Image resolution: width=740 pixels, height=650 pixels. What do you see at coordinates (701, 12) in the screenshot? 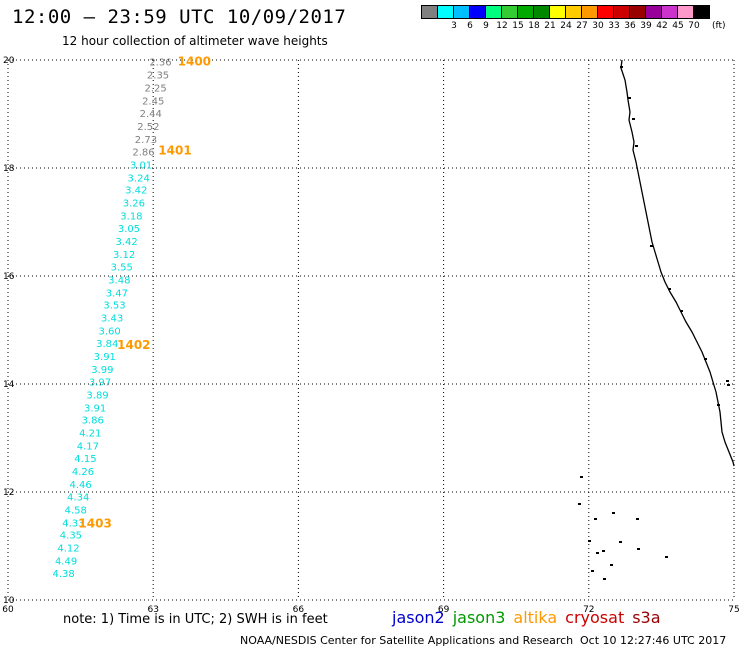
I see `legend-swatch` at bounding box center [701, 12].